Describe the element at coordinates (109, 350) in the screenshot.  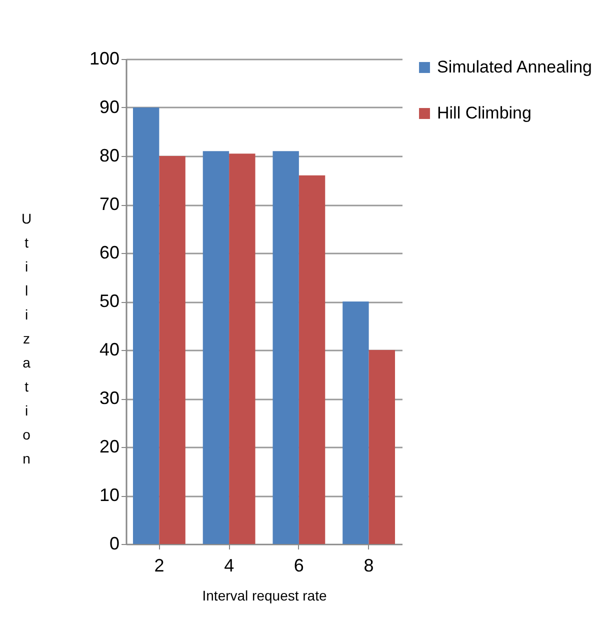
I see `y-tick-label: 40` at that location.